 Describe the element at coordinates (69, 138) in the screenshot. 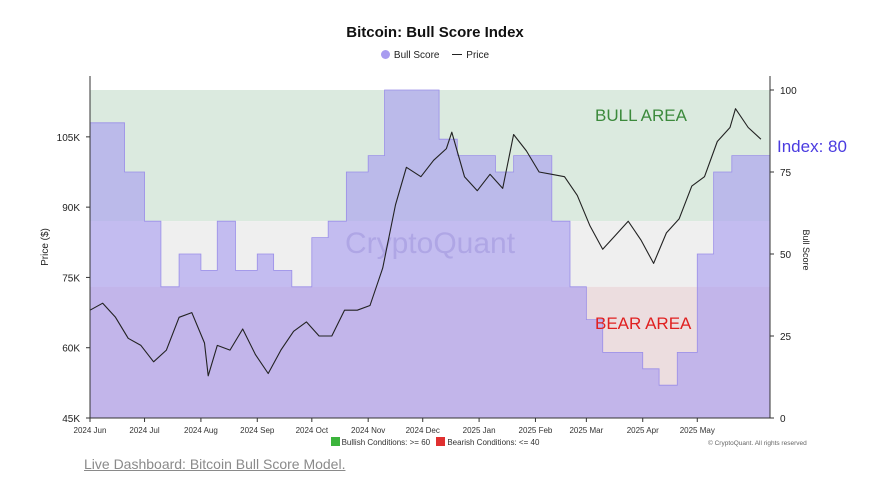

I see `left-tick-label: 105K` at that location.